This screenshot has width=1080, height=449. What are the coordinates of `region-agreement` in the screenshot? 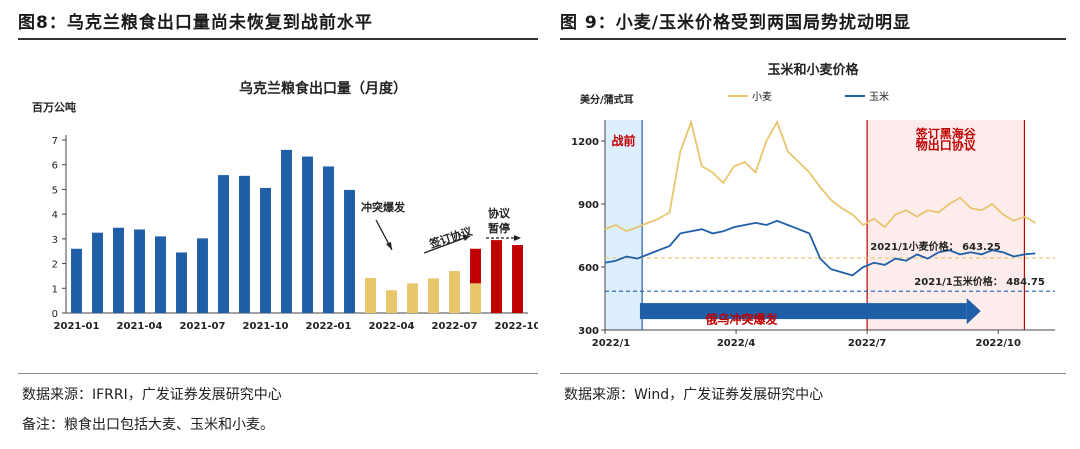 It's located at (946, 225).